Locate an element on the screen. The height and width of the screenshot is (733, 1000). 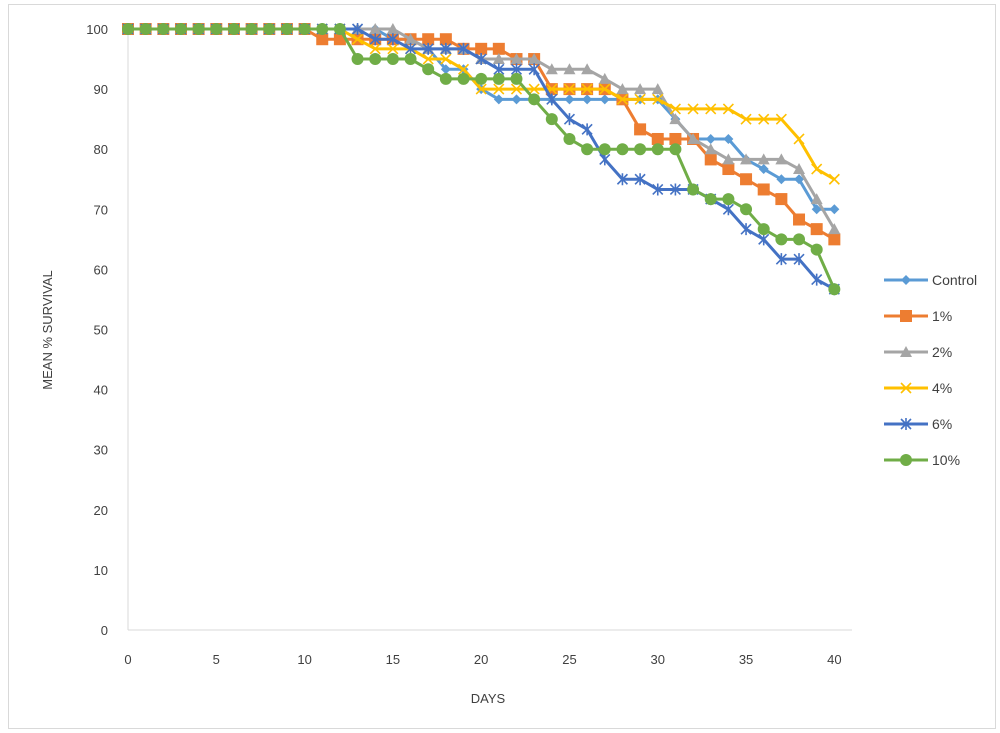
legend-marker-10pct is located at coordinates (906, 460).